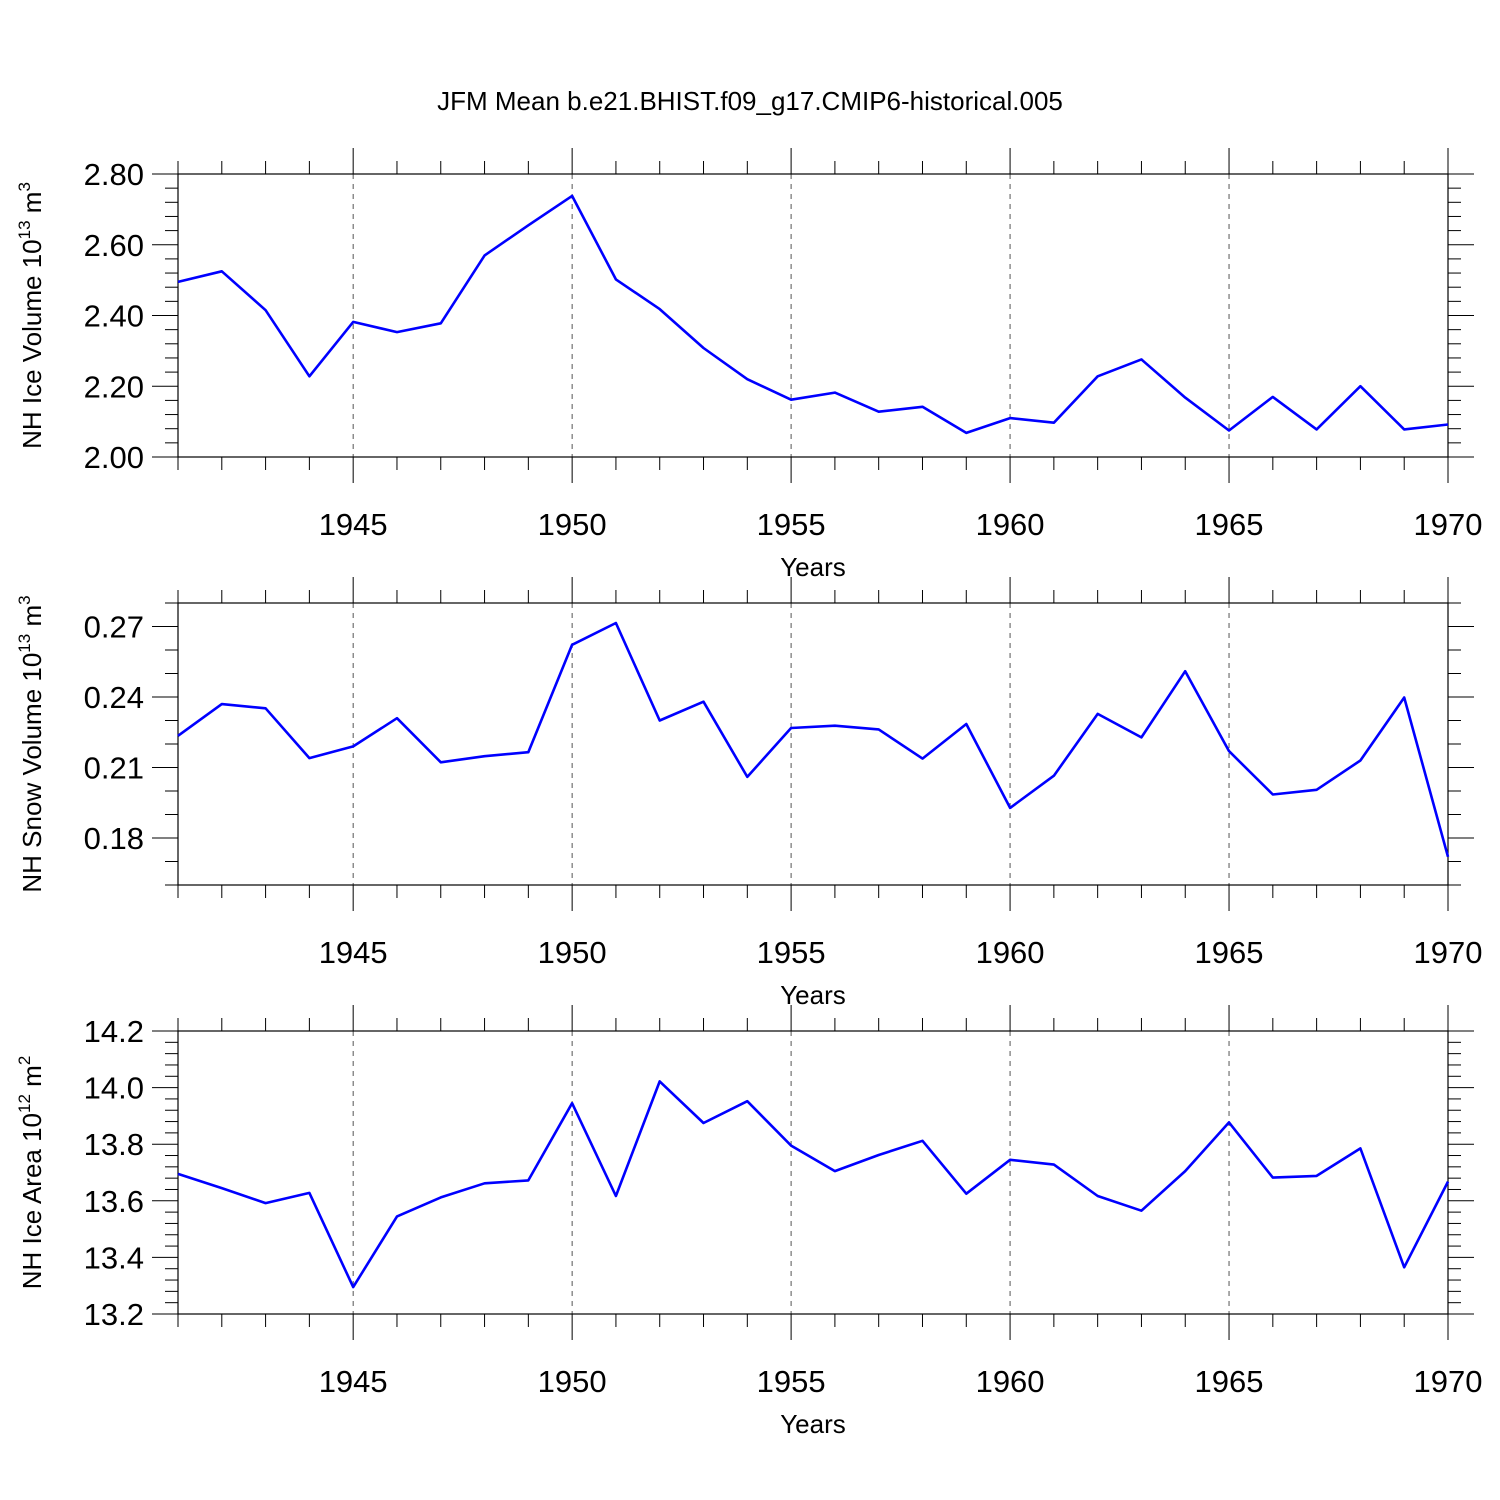 This screenshot has height=1500, width=1500. Describe the element at coordinates (114, 174) in the screenshot. I see `y-tick-label: 2.80` at that location.